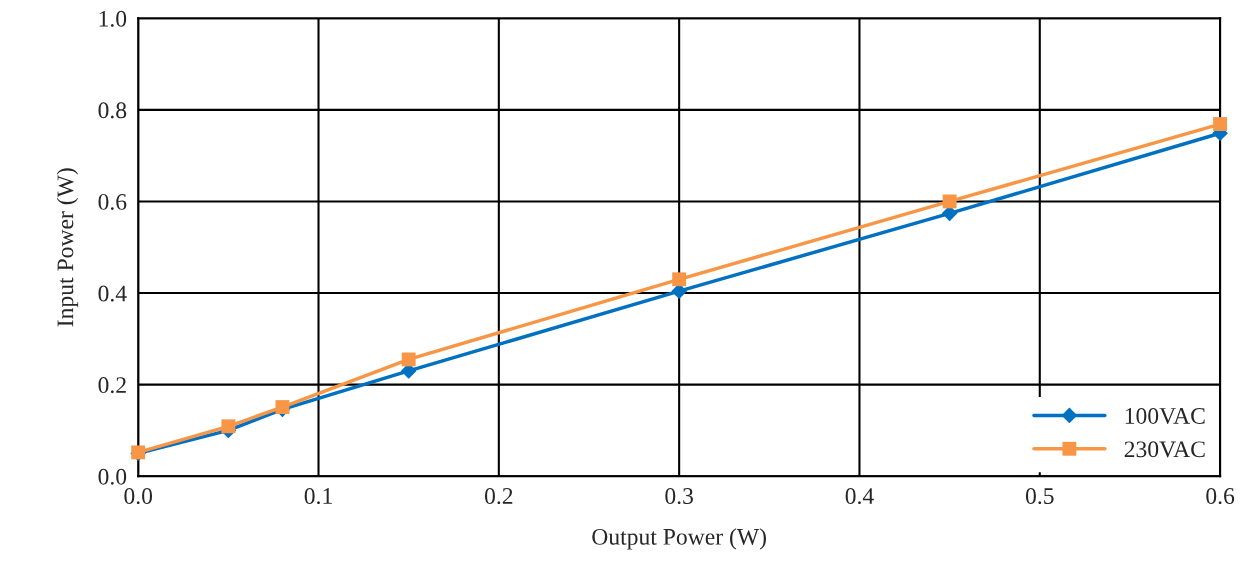  What do you see at coordinates (1165, 416) in the screenshot?
I see `legend-label: 100VAC` at bounding box center [1165, 416].